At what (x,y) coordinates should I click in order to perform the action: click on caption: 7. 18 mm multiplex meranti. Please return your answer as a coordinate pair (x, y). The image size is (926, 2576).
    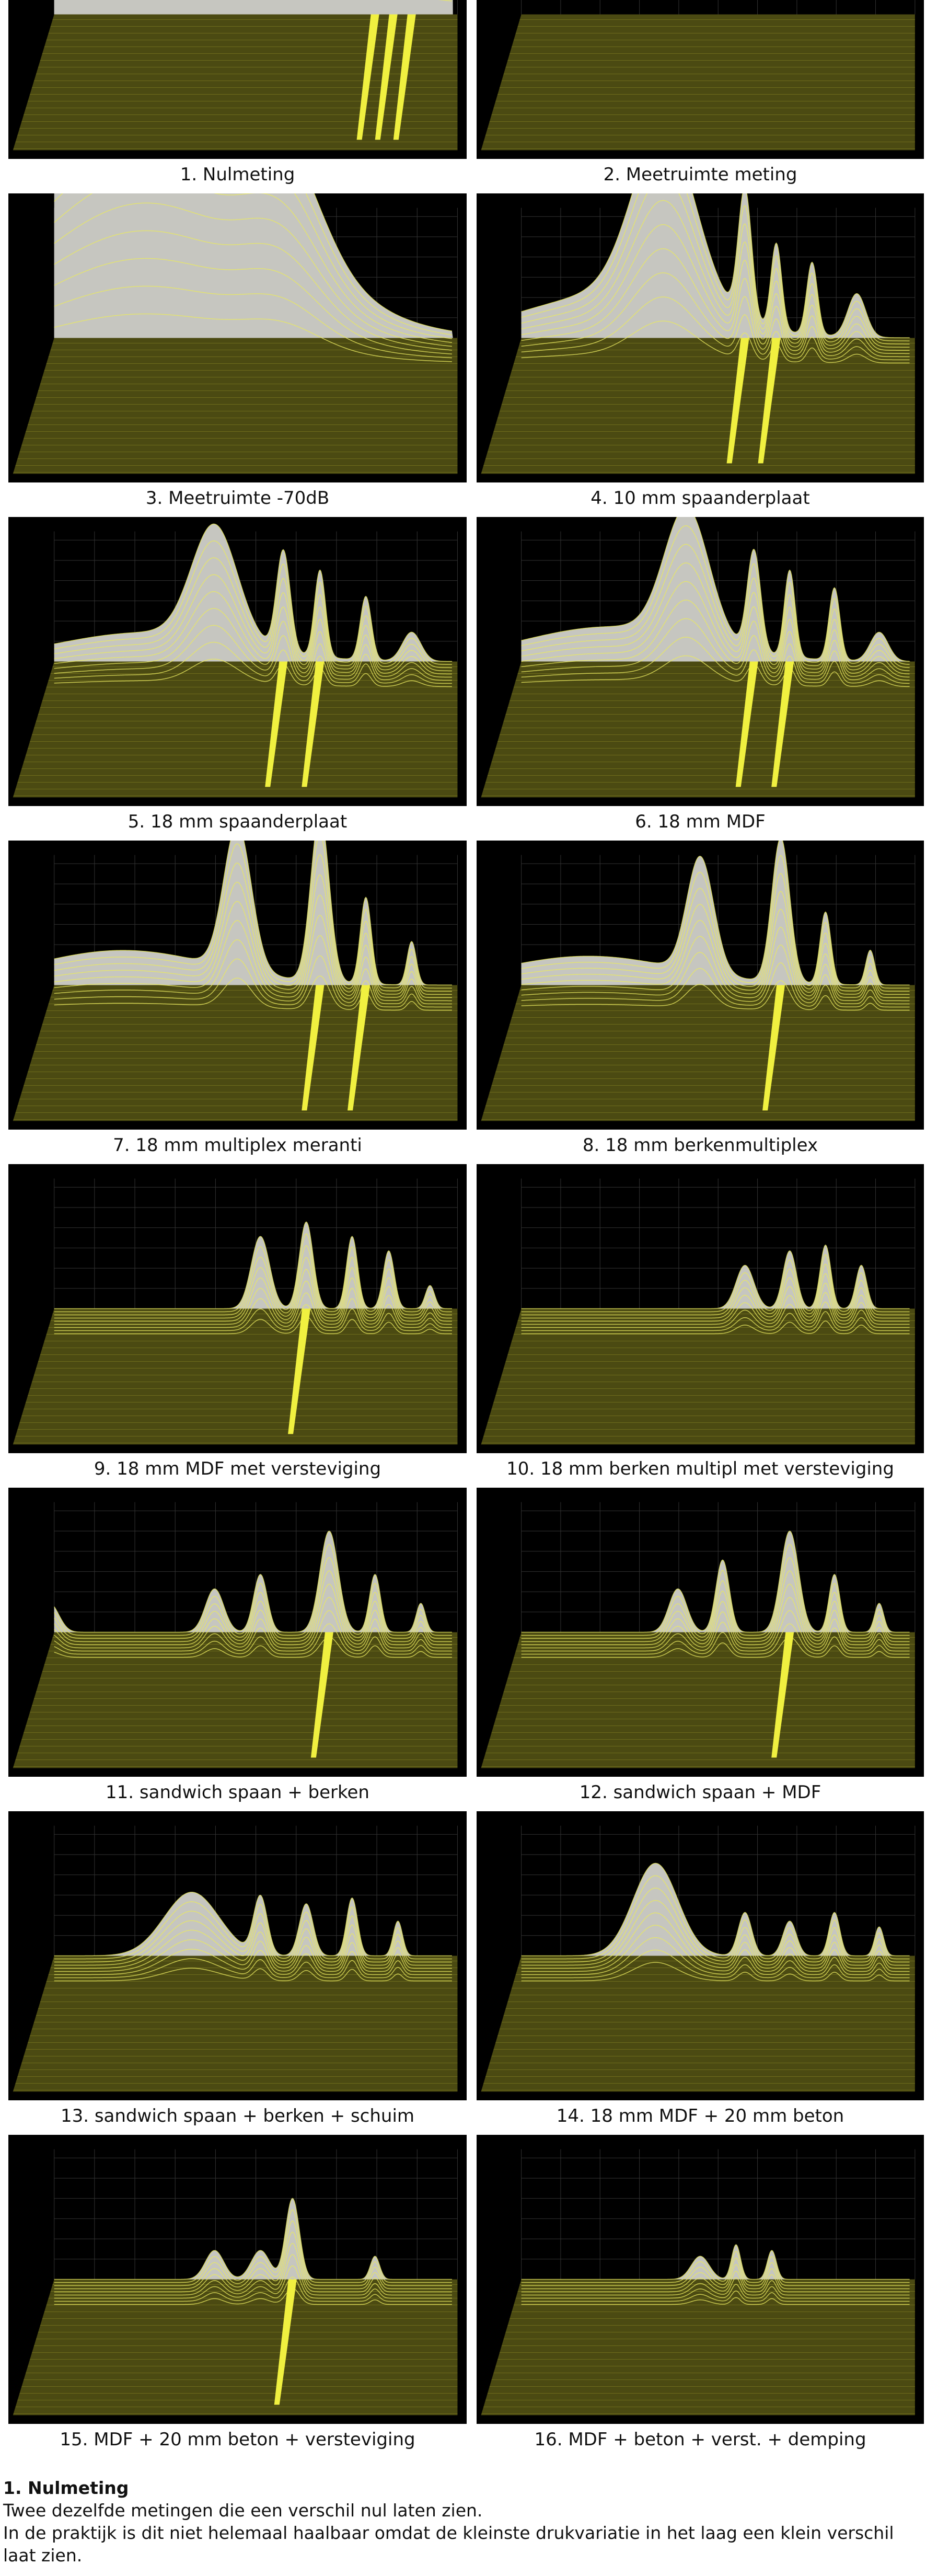
    Looking at the image, I should click on (237, 1145).